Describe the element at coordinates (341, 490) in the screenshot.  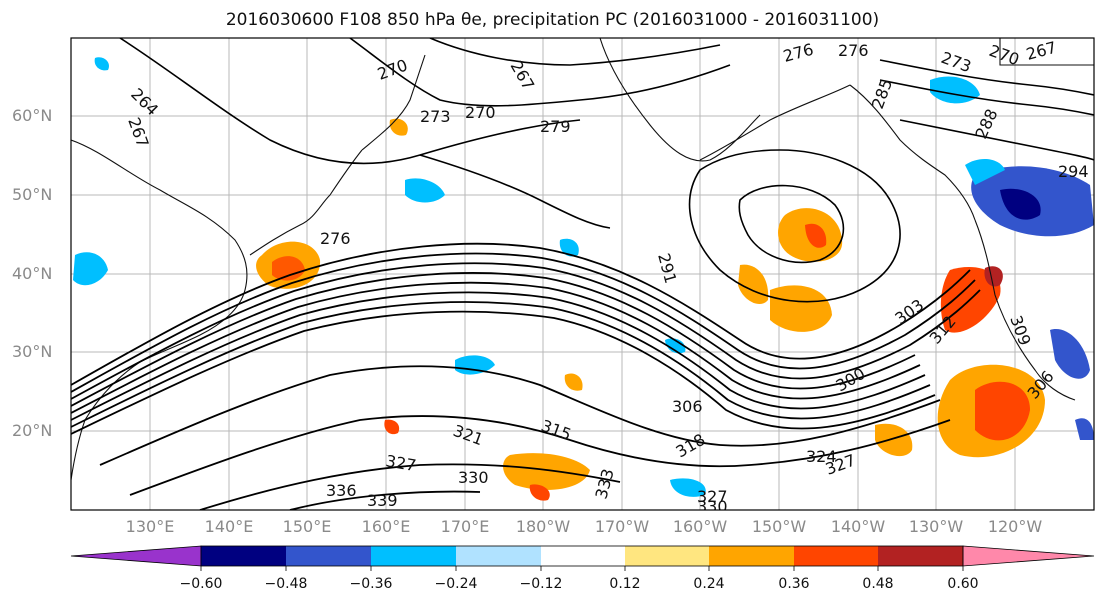
I see `contour-label: 336` at that location.